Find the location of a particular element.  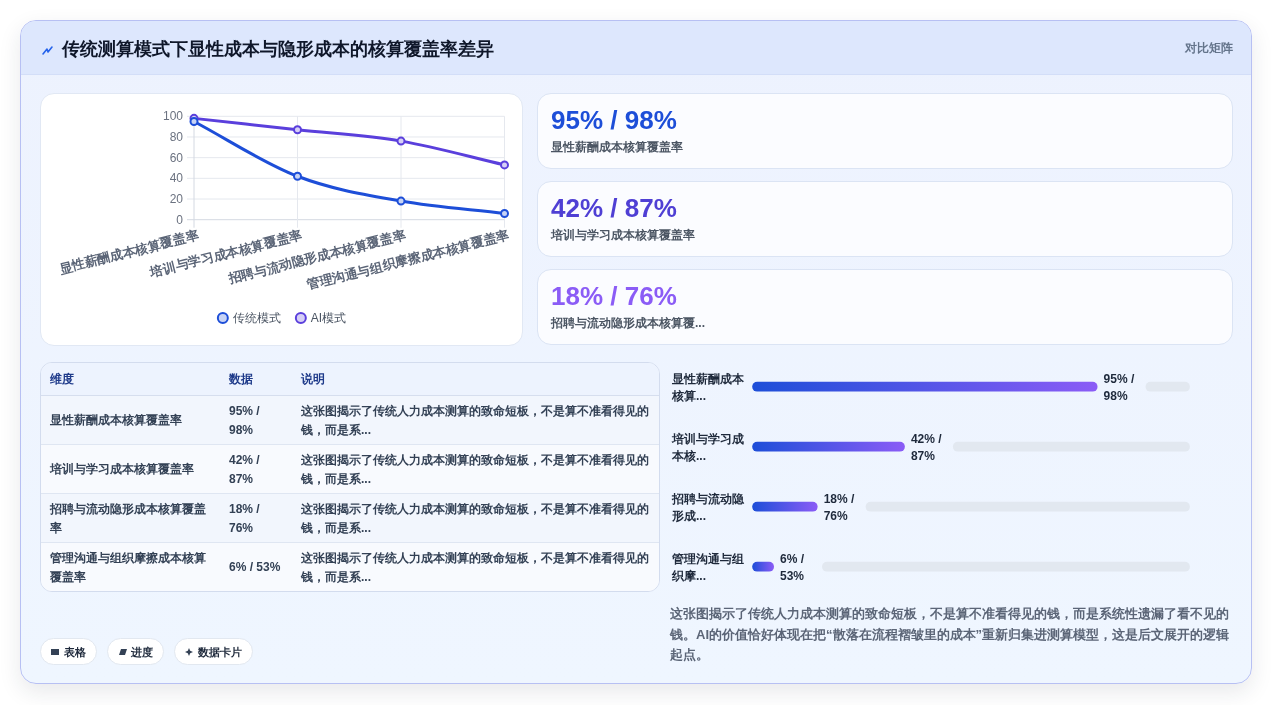

data-label: 42% / 87% is located at coordinates (926, 447).